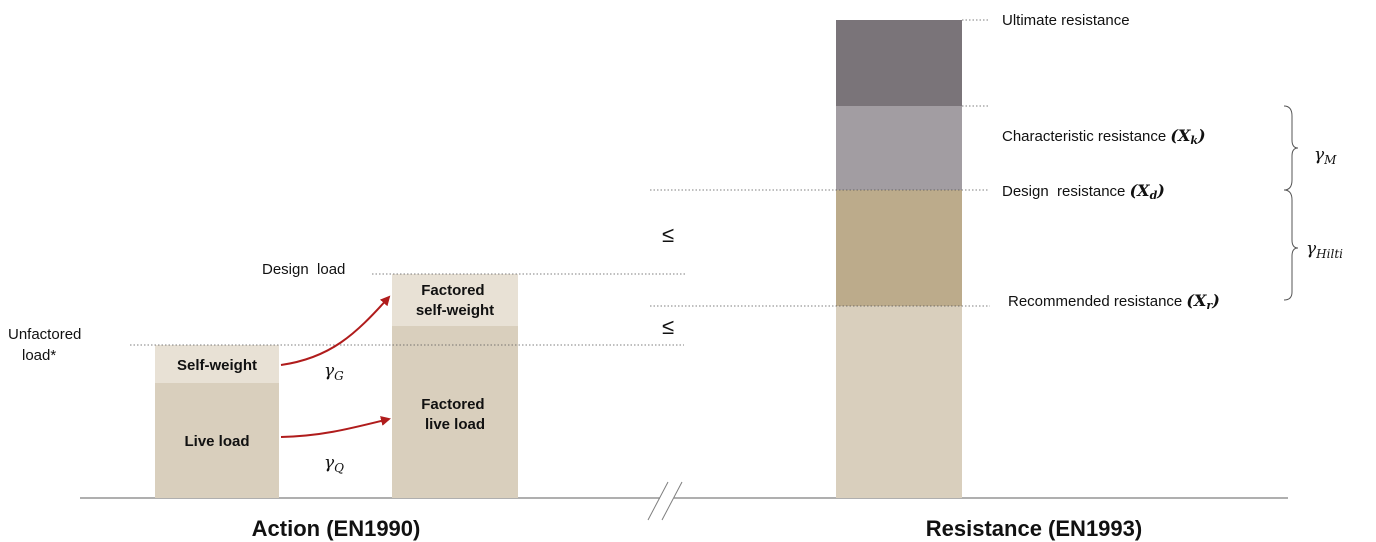 The width and height of the screenshot is (1376, 542). I want to click on gamma-m-brace, so click(1291, 148).